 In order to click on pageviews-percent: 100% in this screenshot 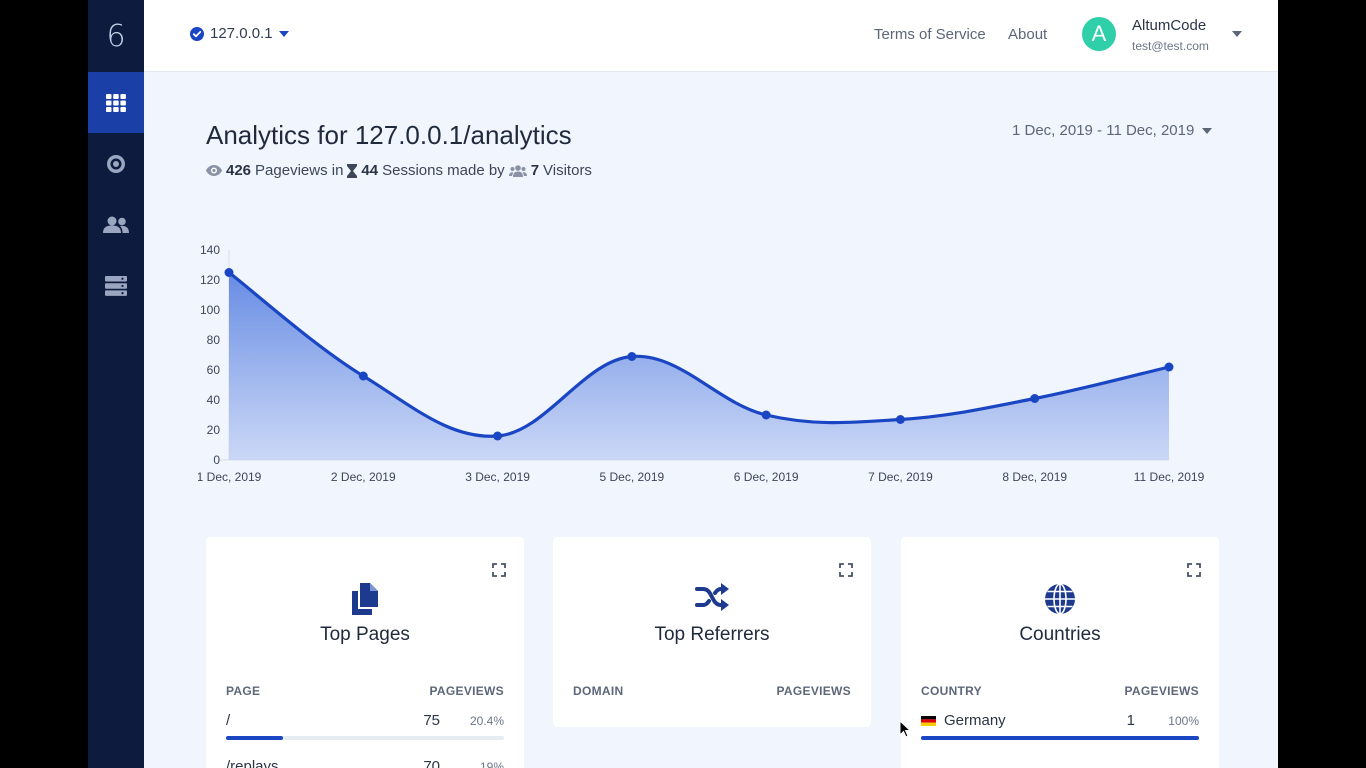, I will do `click(1183, 721)`.